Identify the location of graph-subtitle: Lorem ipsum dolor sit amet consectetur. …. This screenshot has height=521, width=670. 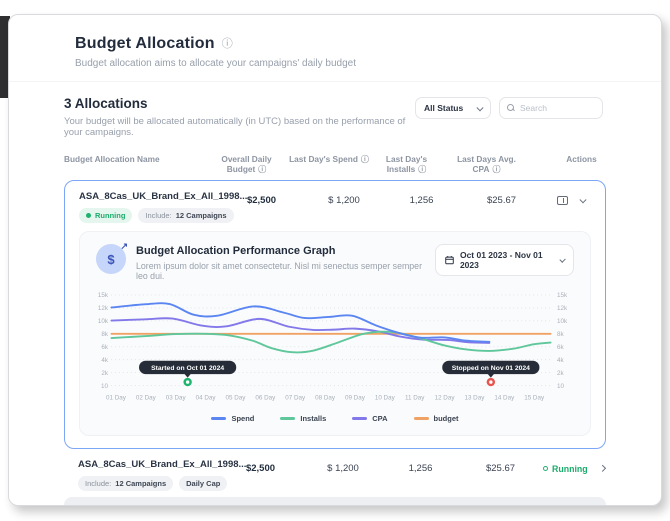
(279, 271).